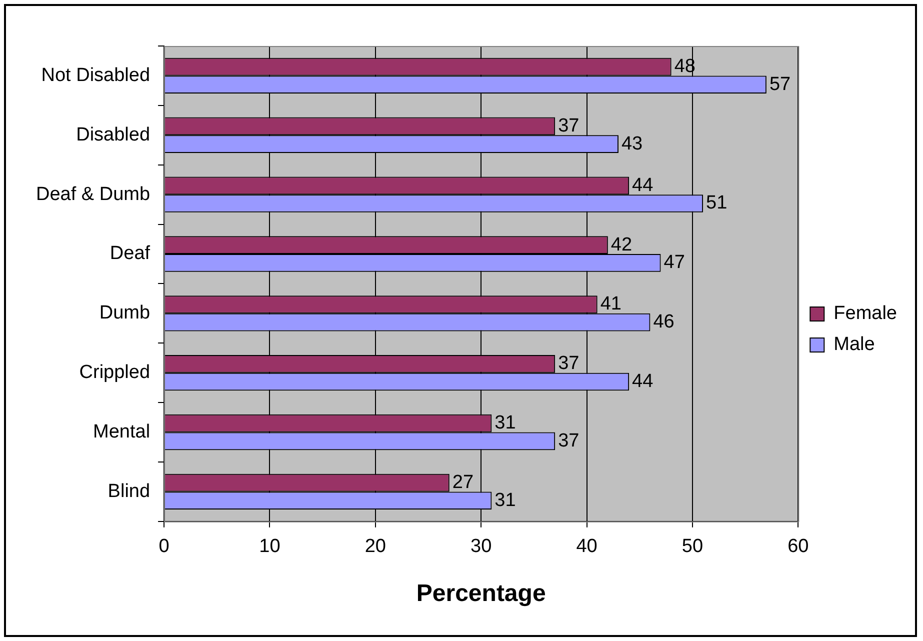  I want to click on x-tick-label: 30, so click(481, 547).